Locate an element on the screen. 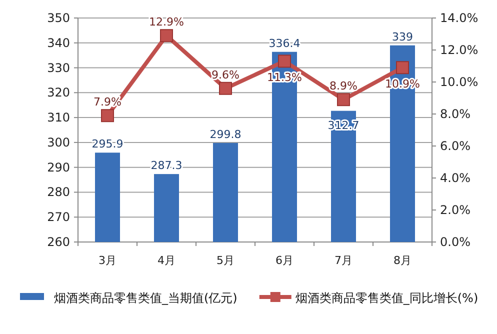 The height and width of the screenshot is (334, 497). data-label: 339 is located at coordinates (402, 37).